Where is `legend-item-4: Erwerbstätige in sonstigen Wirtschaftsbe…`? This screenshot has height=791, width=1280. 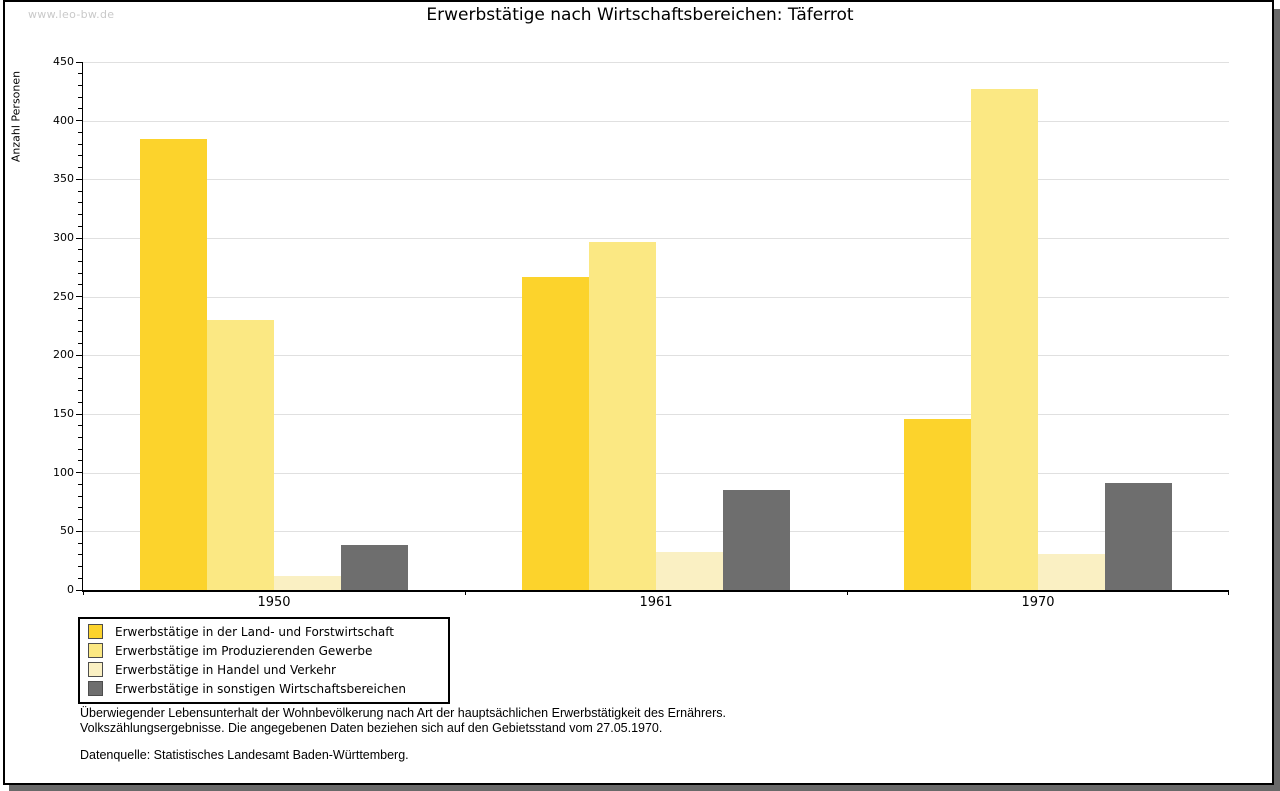 legend-item-4: Erwerbstätige in sonstigen Wirtschaftsbe… is located at coordinates (264, 688).